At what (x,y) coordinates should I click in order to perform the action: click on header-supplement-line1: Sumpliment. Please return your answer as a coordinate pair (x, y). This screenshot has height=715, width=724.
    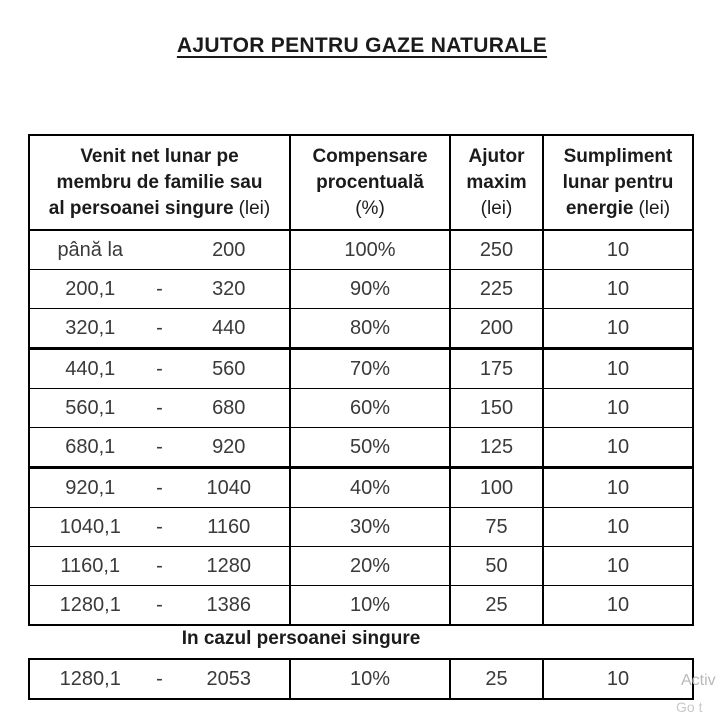
    Looking at the image, I should click on (618, 156).